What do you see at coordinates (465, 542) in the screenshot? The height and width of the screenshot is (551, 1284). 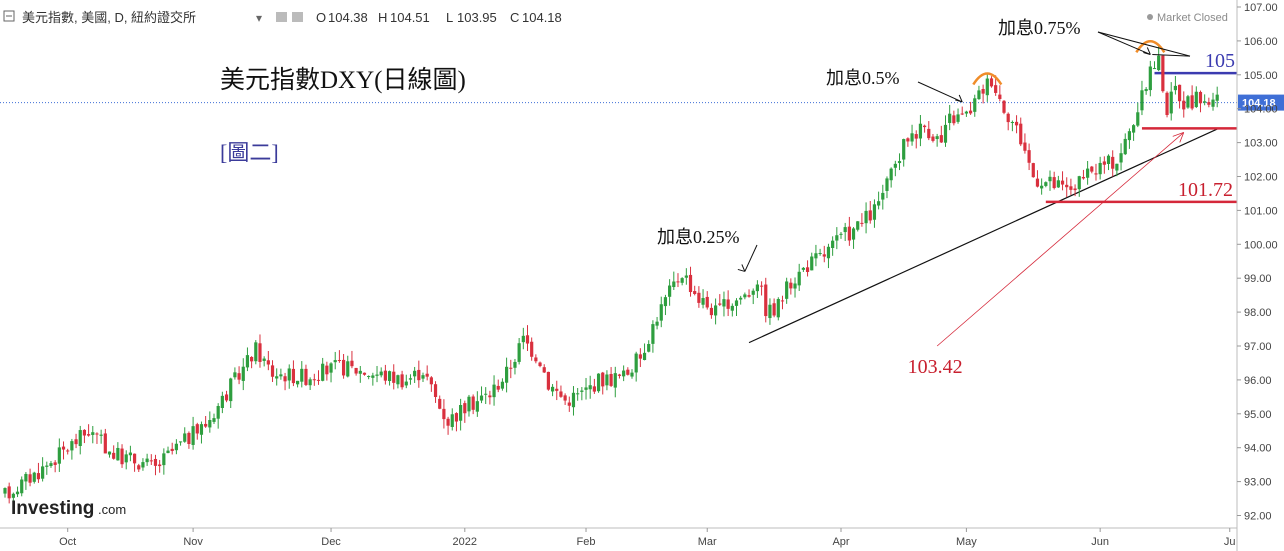 I see `x-tick-label: 2022` at bounding box center [465, 542].